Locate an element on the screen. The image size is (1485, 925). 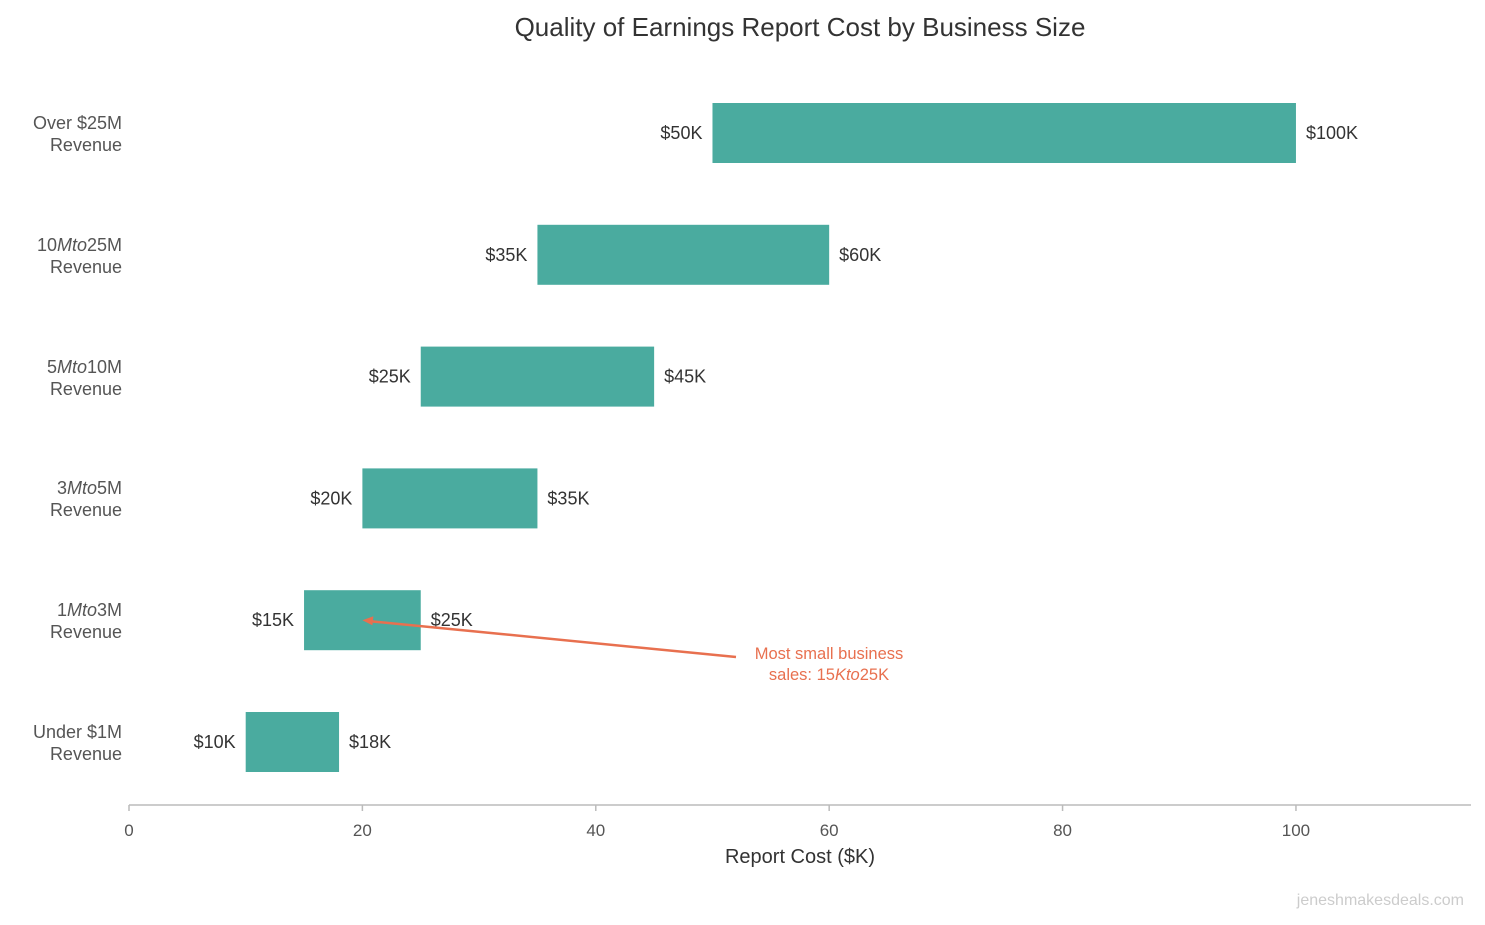
y-tick-label: 1Mto3M Revenue is located at coordinates (85, 621).